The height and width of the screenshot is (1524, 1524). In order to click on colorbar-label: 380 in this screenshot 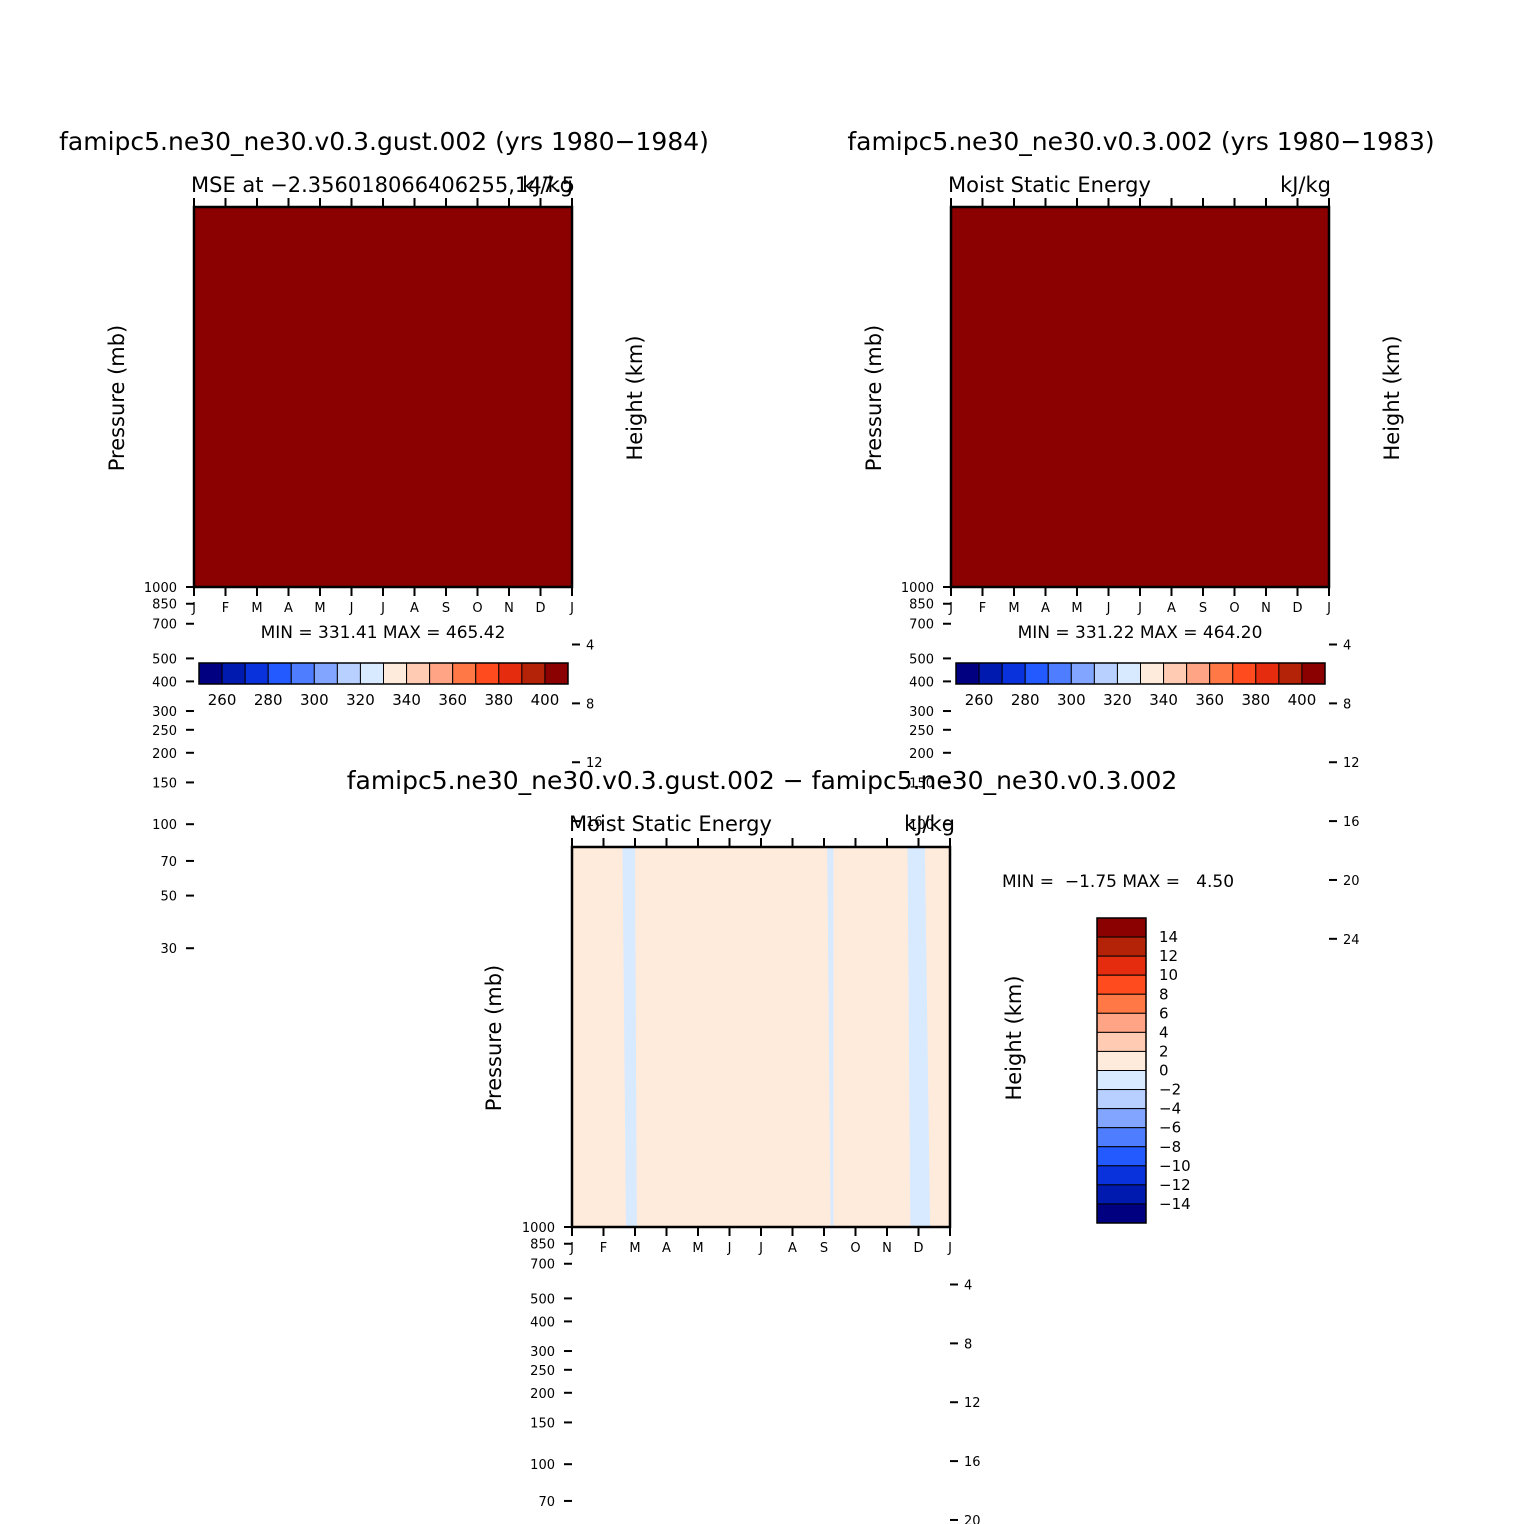, I will do `click(1255, 700)`.